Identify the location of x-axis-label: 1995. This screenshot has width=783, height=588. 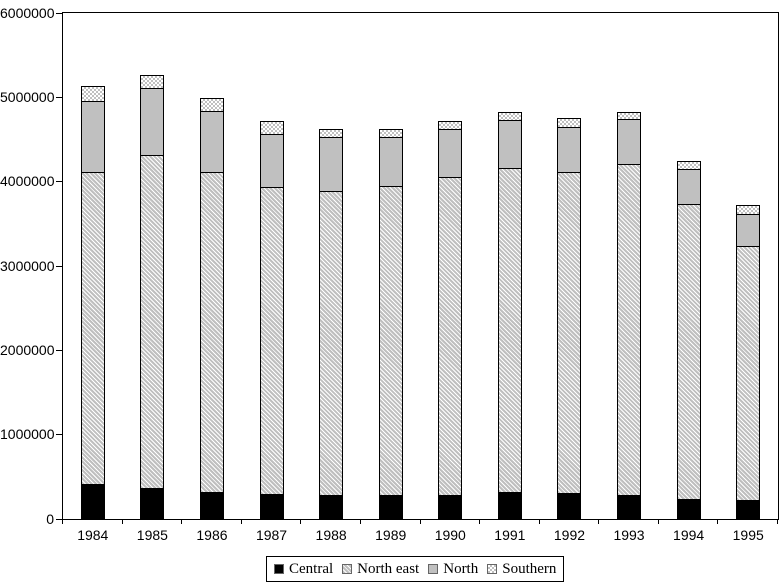
(748, 535).